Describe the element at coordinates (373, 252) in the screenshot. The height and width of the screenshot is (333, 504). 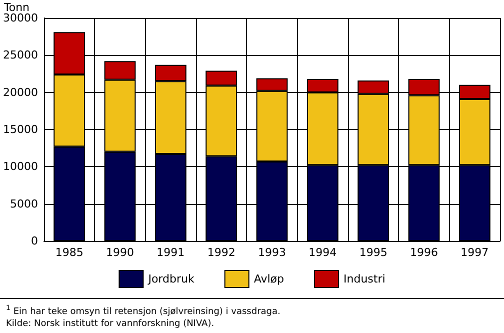
I see `x-tick-label: 1995` at that location.